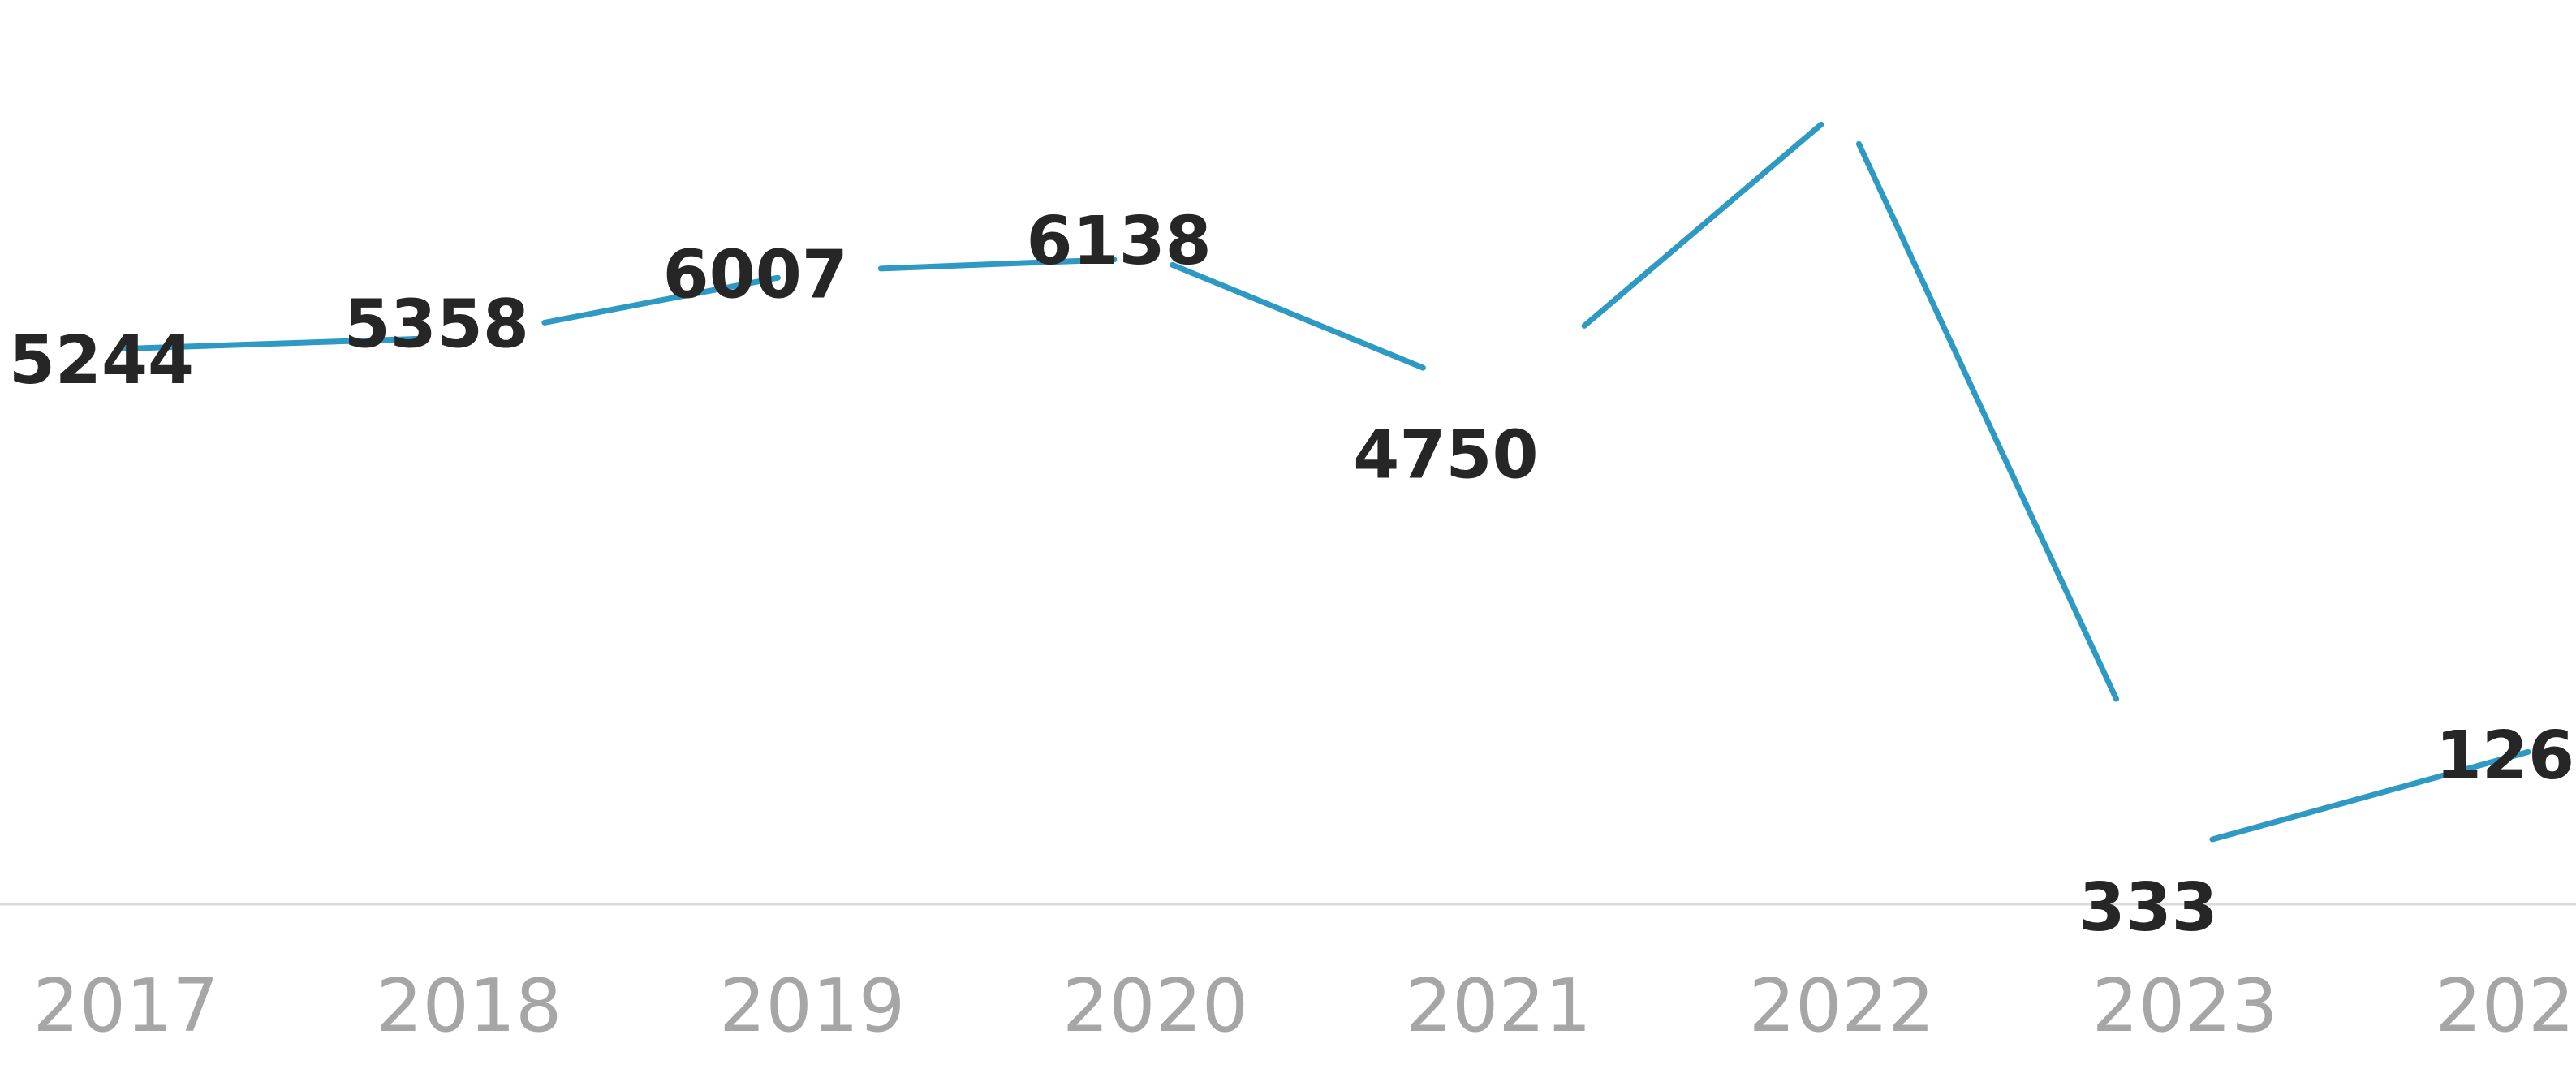  I want to click on data-label: 7626, so click(1834, 3).